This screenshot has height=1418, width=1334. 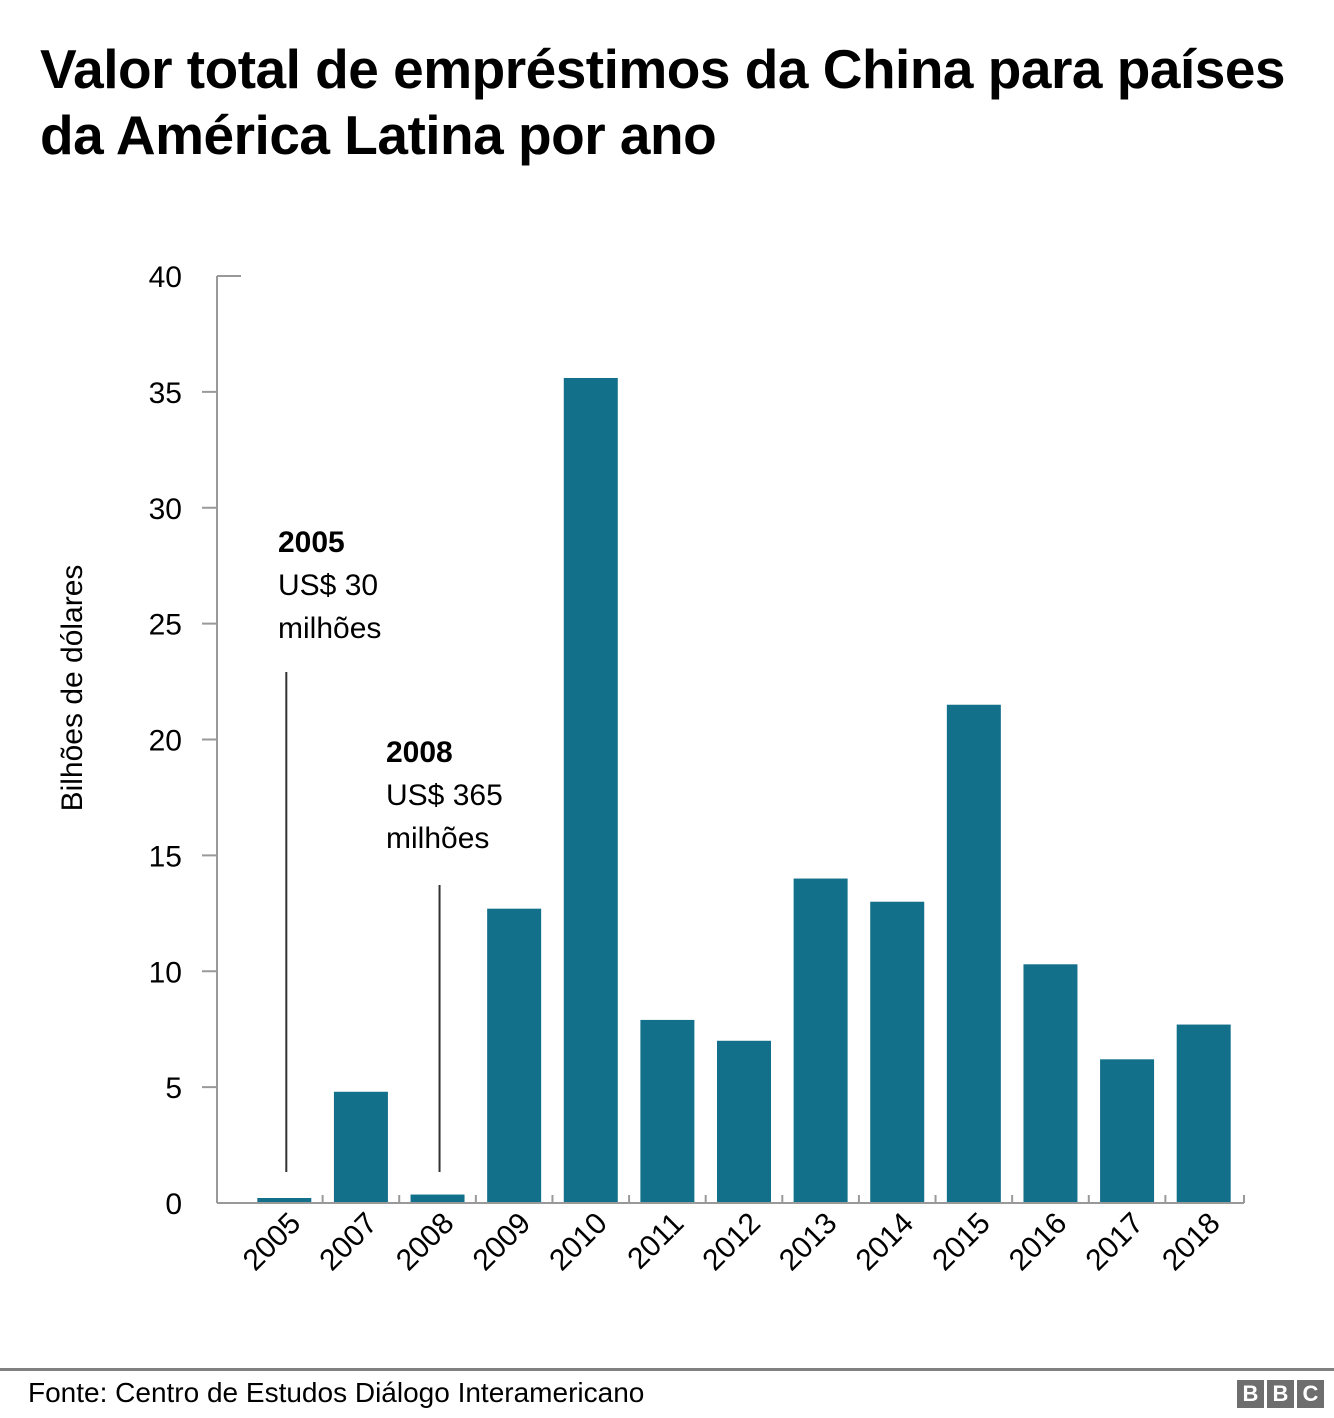 What do you see at coordinates (348, 1242) in the screenshot?
I see `x-tick-label: 2007` at bounding box center [348, 1242].